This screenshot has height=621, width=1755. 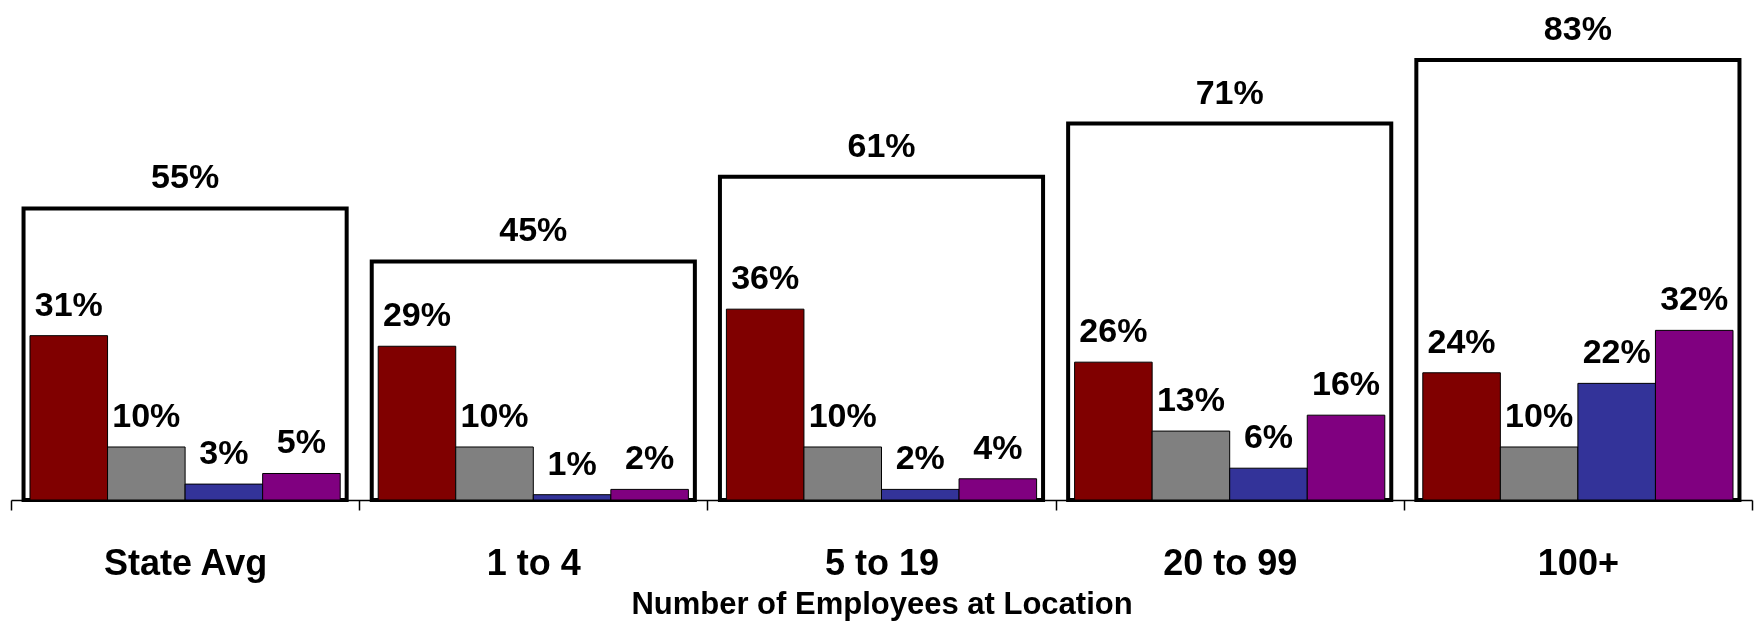 I want to click on data-label: 24%, so click(x=1461, y=340).